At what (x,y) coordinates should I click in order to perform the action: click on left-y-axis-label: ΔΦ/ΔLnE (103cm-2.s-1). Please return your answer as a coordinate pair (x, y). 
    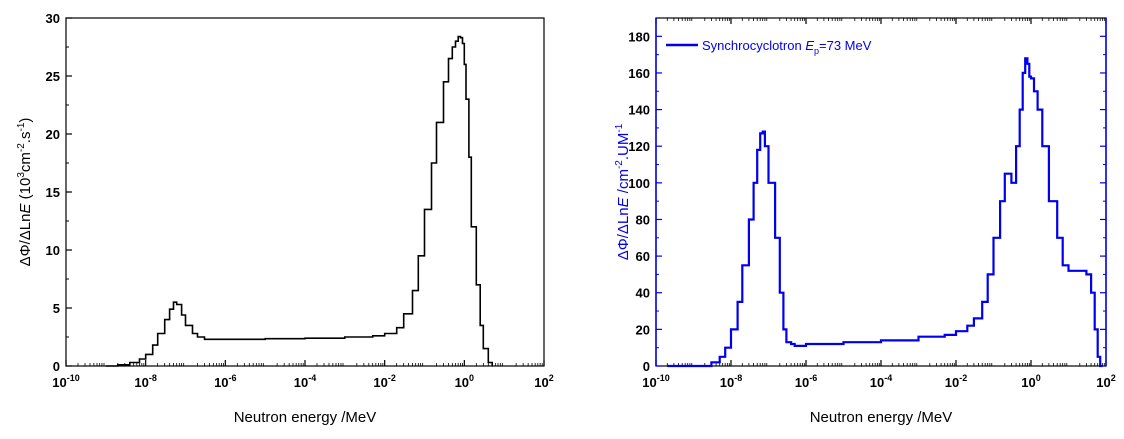
    Looking at the image, I should click on (25, 192).